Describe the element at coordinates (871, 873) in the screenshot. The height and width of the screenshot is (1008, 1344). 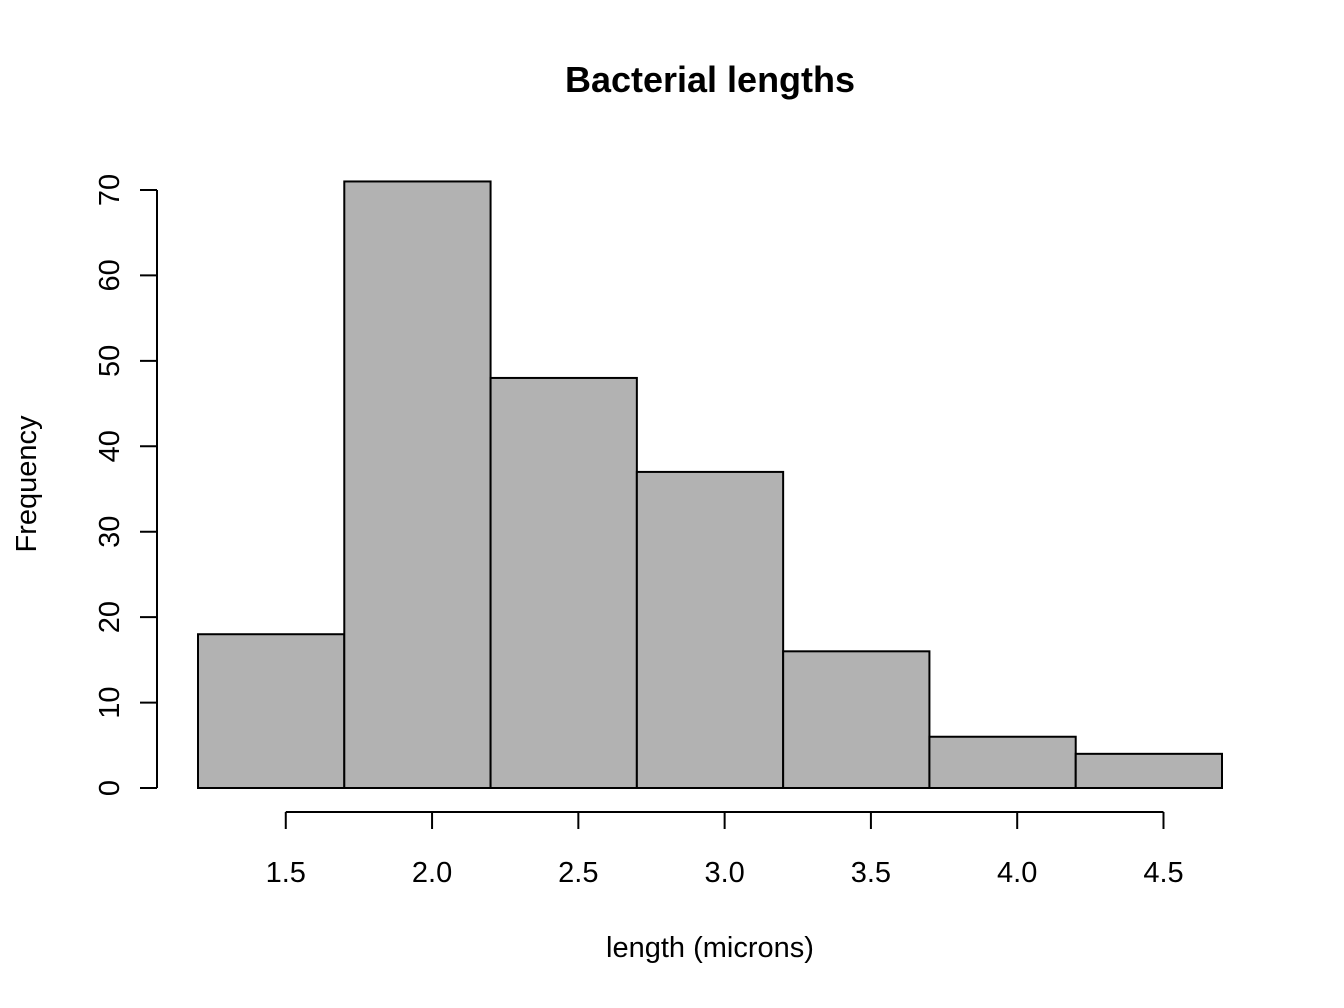
I see `x-tick-label: 3.5` at that location.